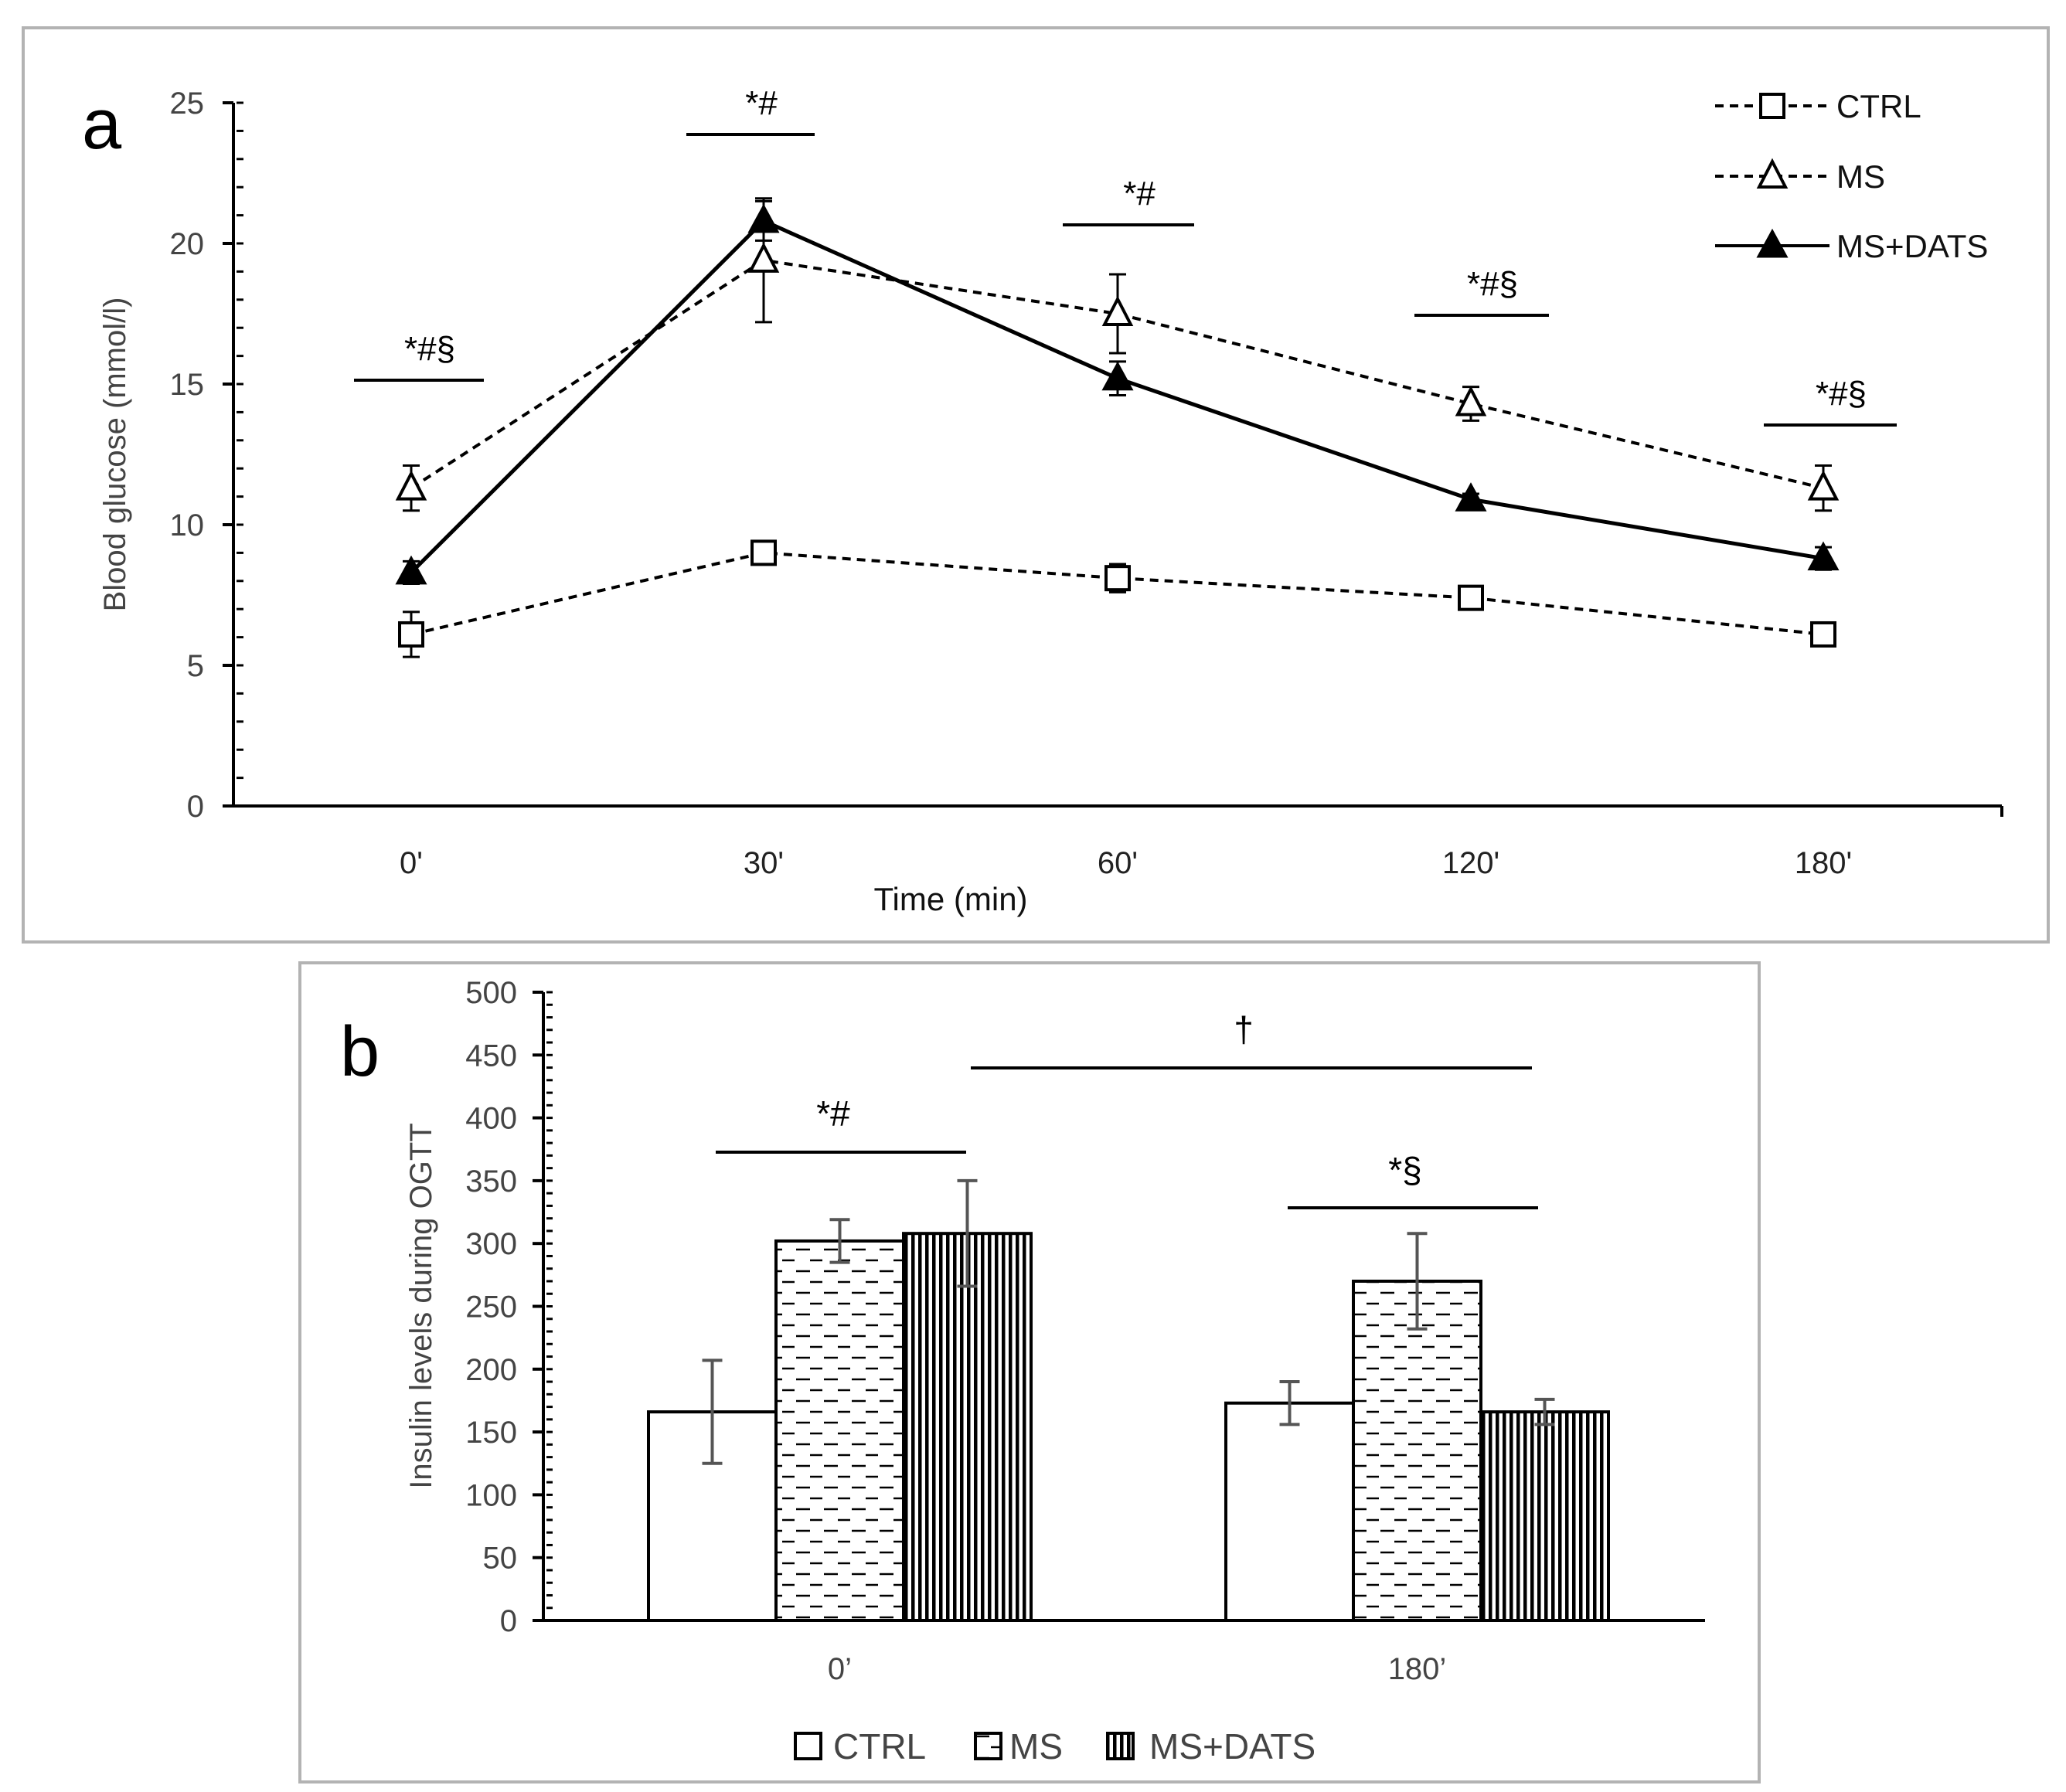 This screenshot has height=1792, width=2066. Describe the element at coordinates (195, 666) in the screenshot. I see `y-tick-label: 5` at that location.